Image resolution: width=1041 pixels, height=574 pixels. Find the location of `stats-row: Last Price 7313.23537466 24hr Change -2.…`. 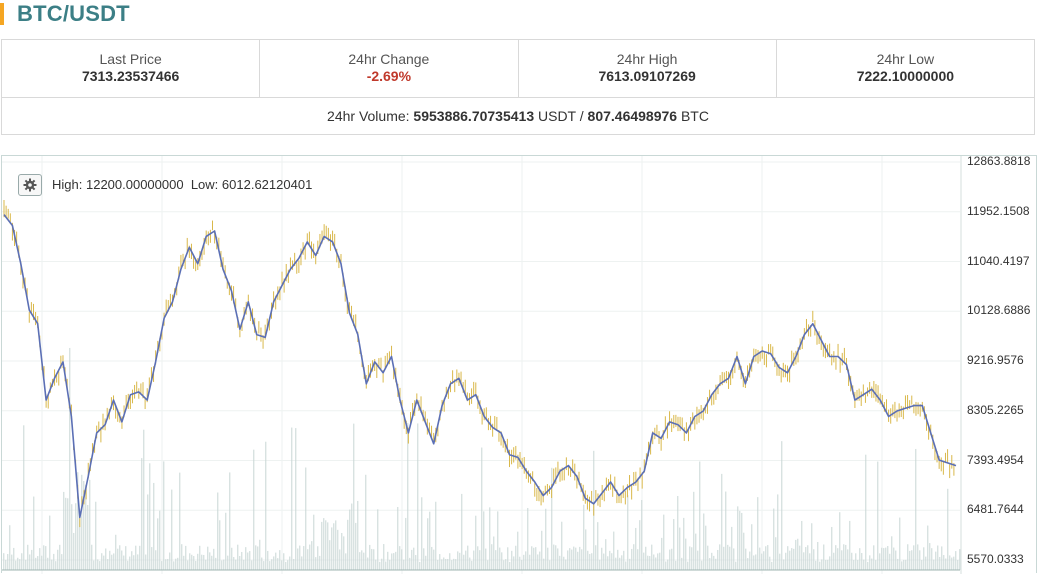

stats-row: Last Price 7313.23537466 24hr Change -2.… is located at coordinates (518, 69).